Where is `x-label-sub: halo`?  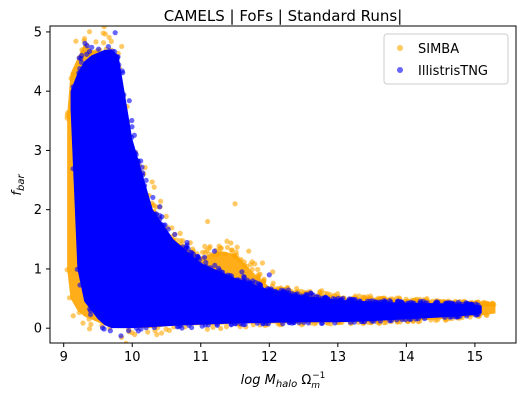
x-label-sub: halo is located at coordinates (286, 384).